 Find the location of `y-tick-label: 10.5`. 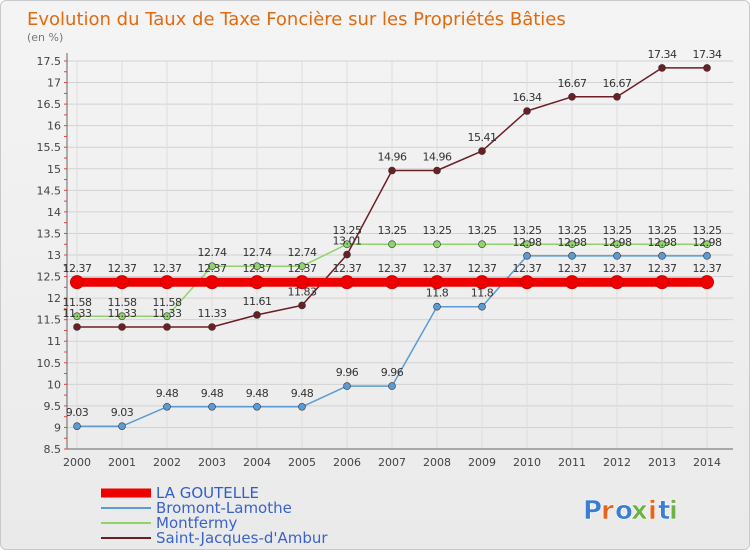

y-tick-label: 10.5 is located at coordinates (49, 363).